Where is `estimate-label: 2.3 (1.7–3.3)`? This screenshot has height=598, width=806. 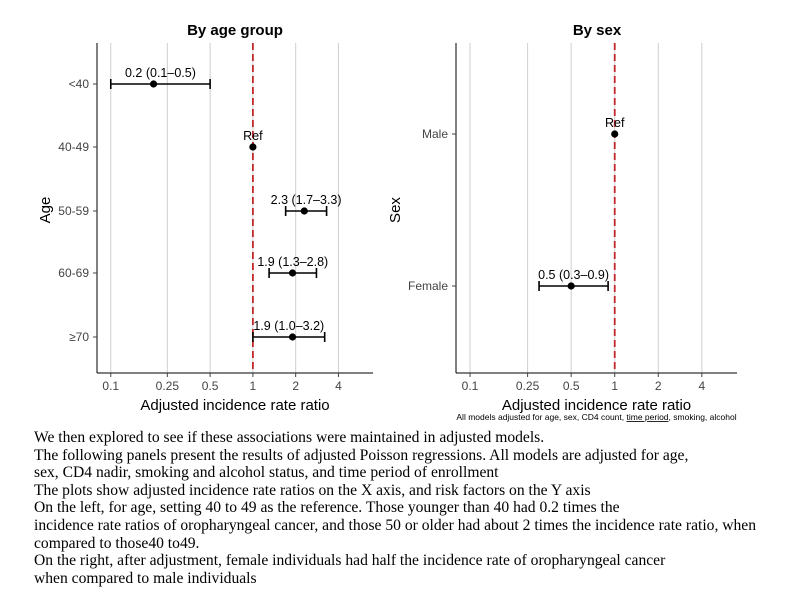
estimate-label: 2.3 (1.7–3.3) is located at coordinates (306, 200).